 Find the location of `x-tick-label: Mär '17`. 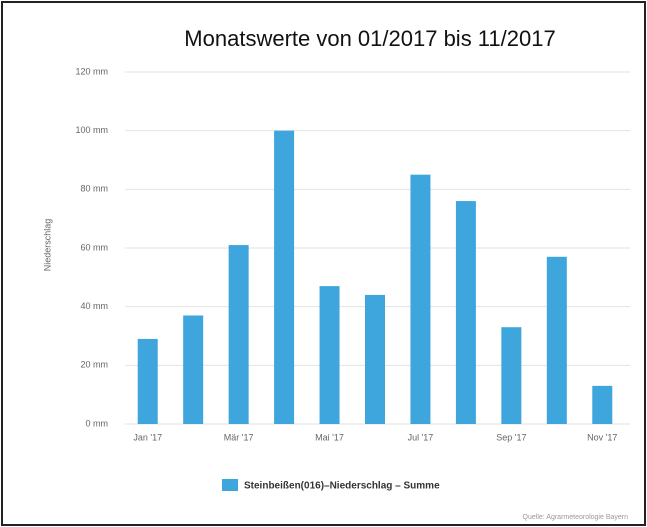

x-tick-label: Mär '17 is located at coordinates (239, 437).